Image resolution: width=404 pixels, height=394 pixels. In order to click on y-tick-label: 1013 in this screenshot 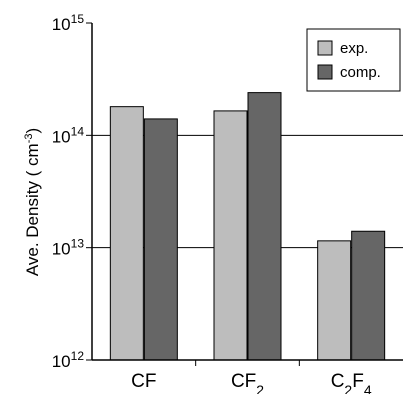, I will do `click(68, 248)`.